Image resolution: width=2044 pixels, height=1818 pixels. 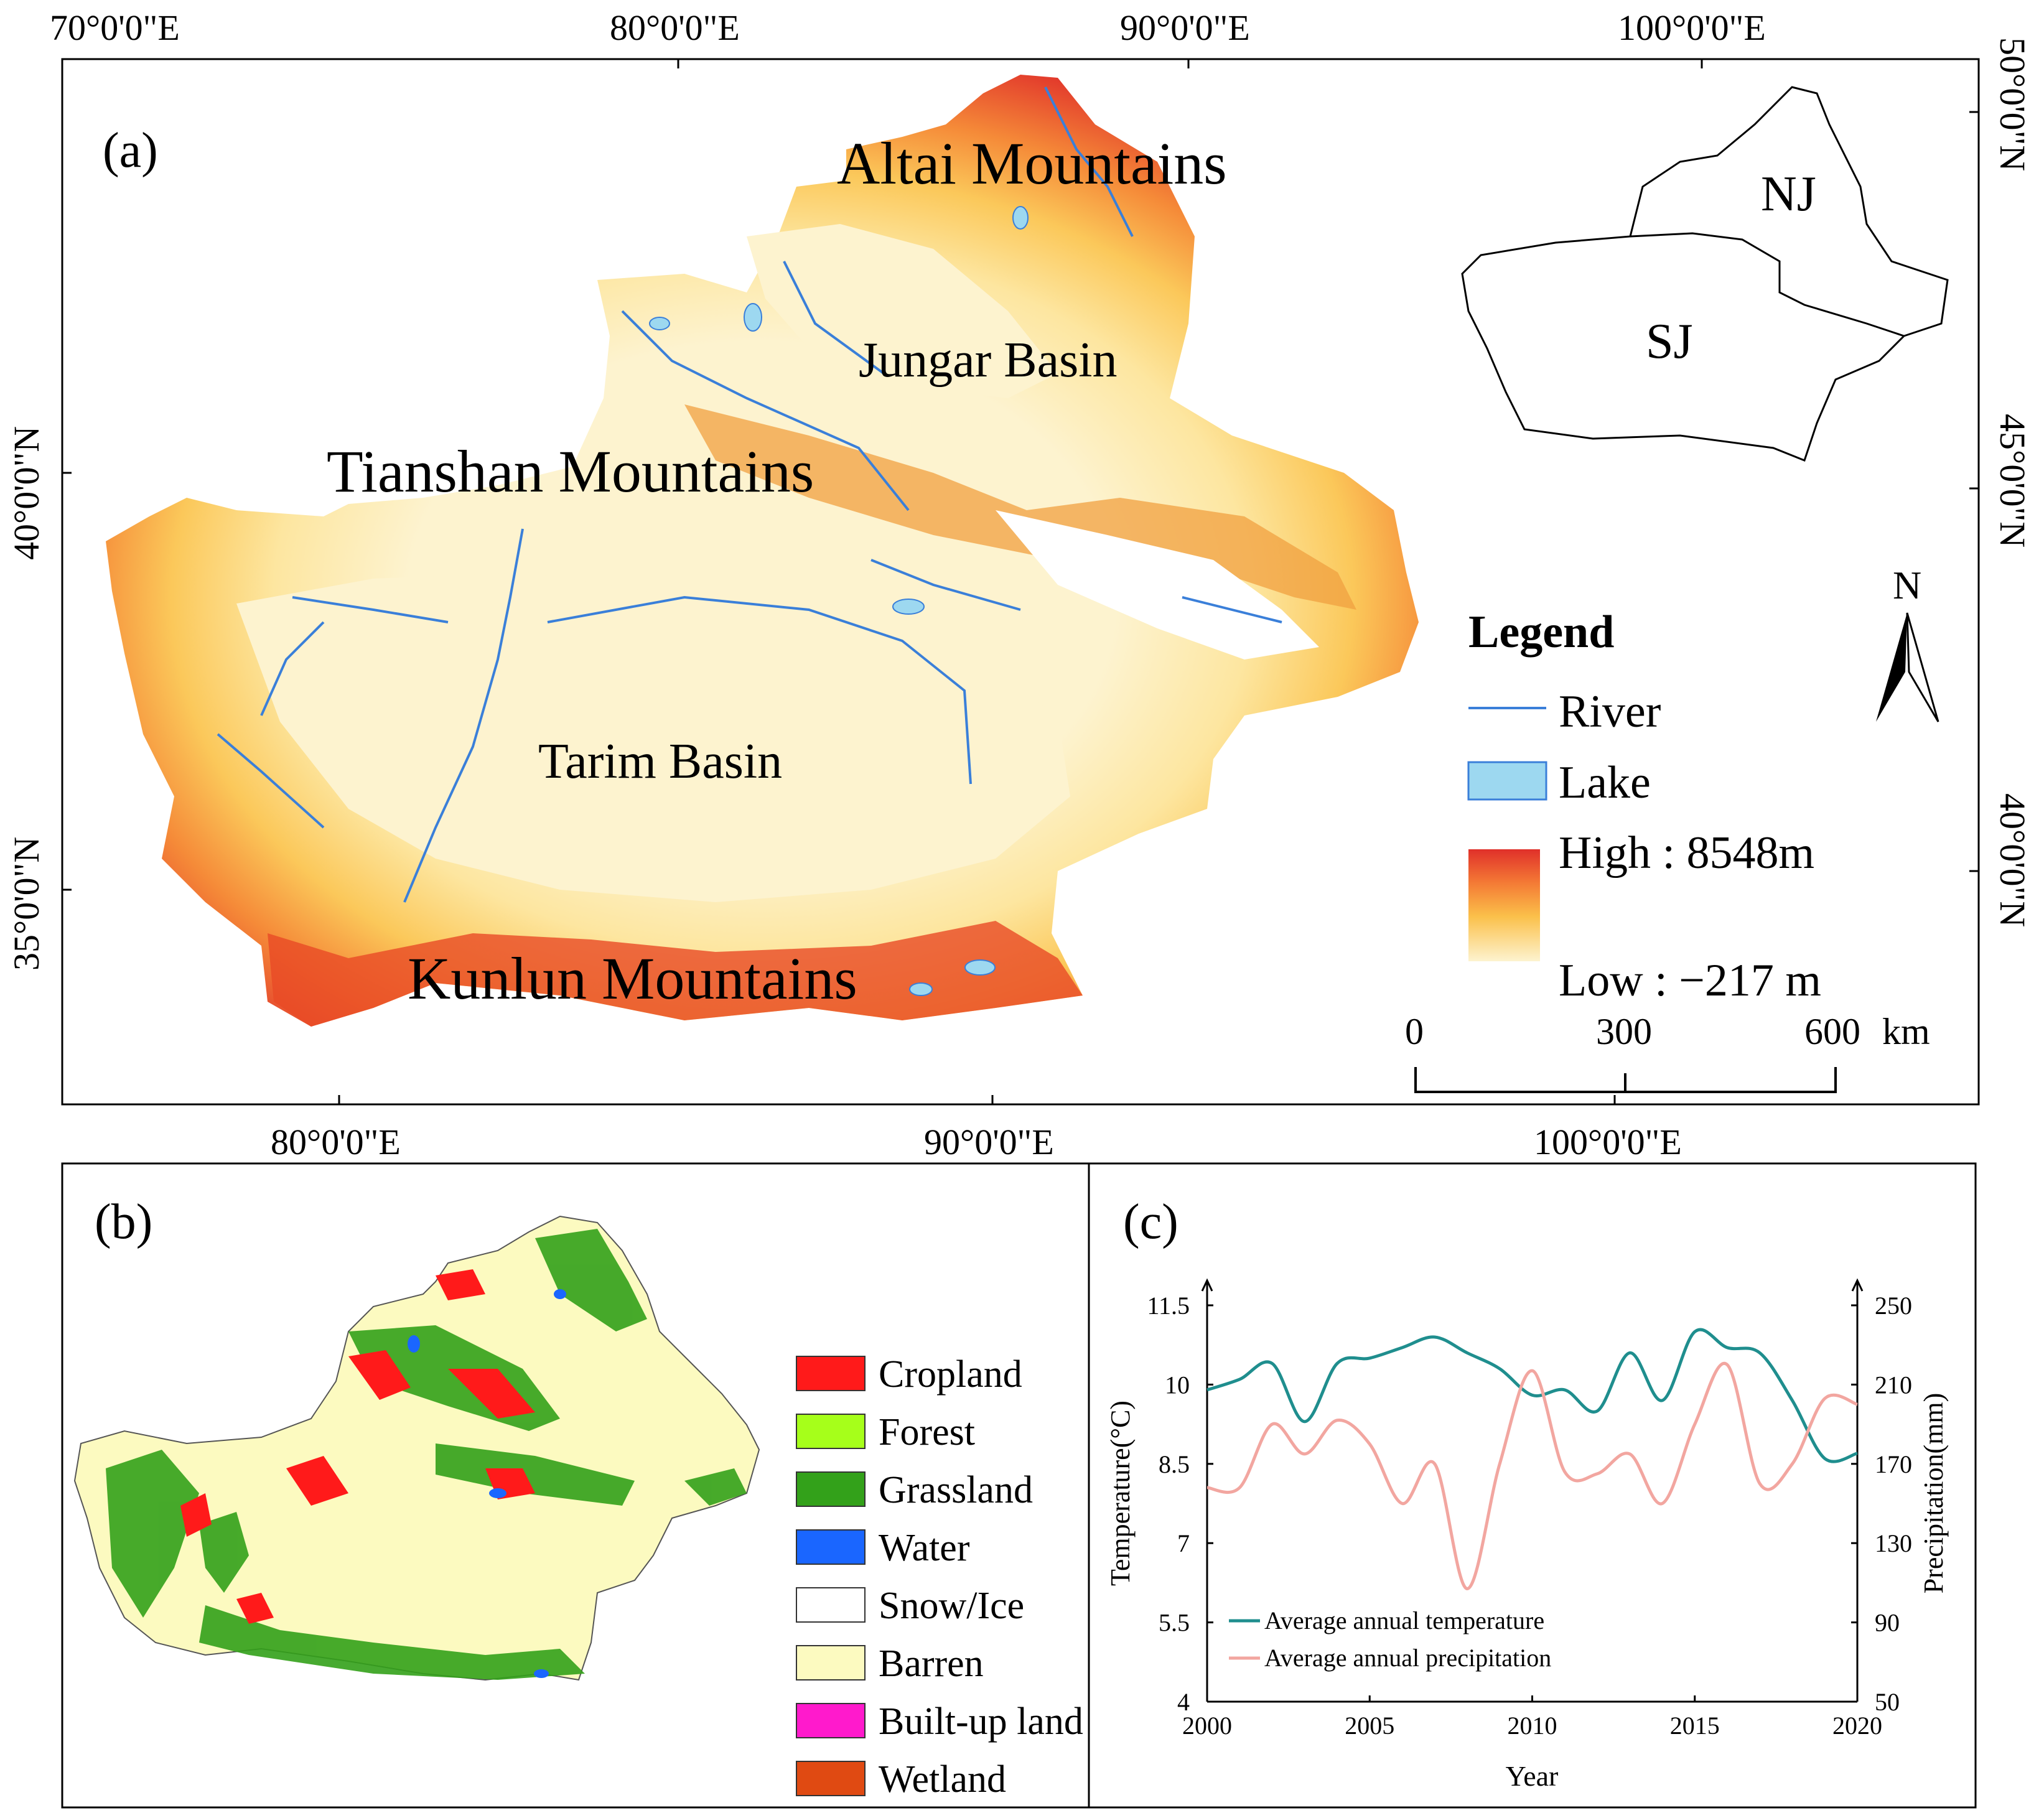 What do you see at coordinates (1907, 642) in the screenshot?
I see `north-arrow: N` at bounding box center [1907, 642].